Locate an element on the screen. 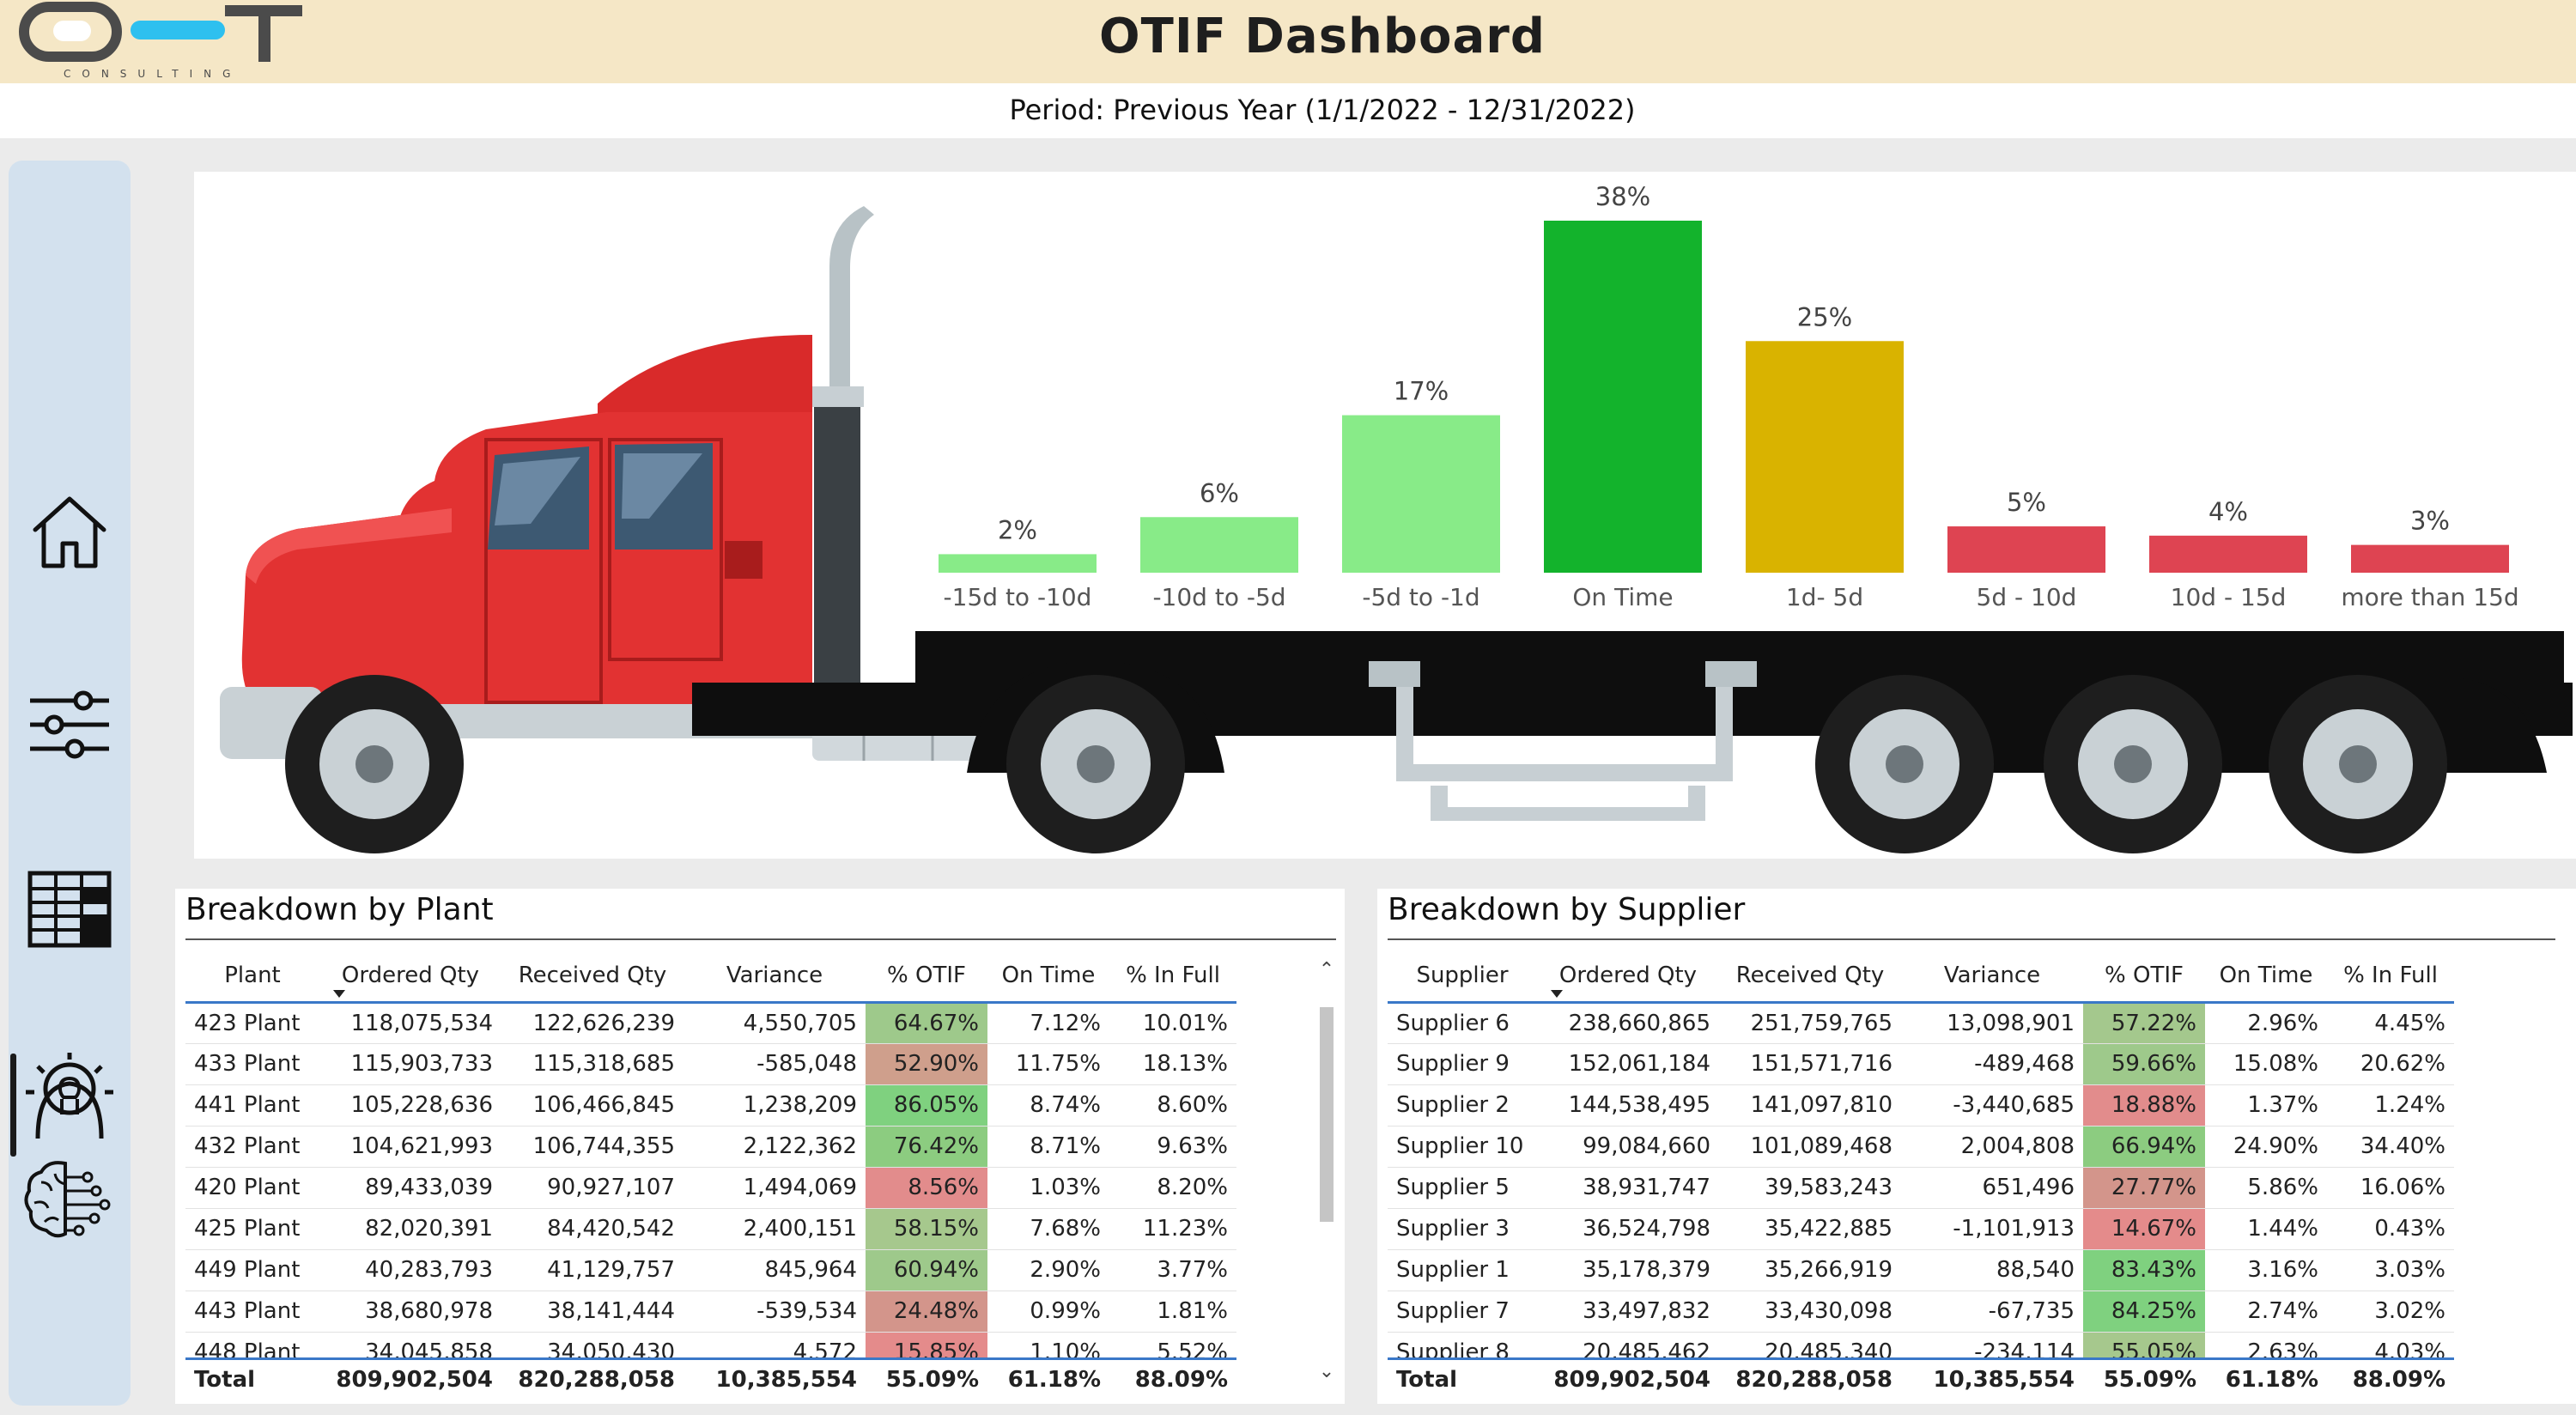  bar-data-label: 38% is located at coordinates (1623, 196).